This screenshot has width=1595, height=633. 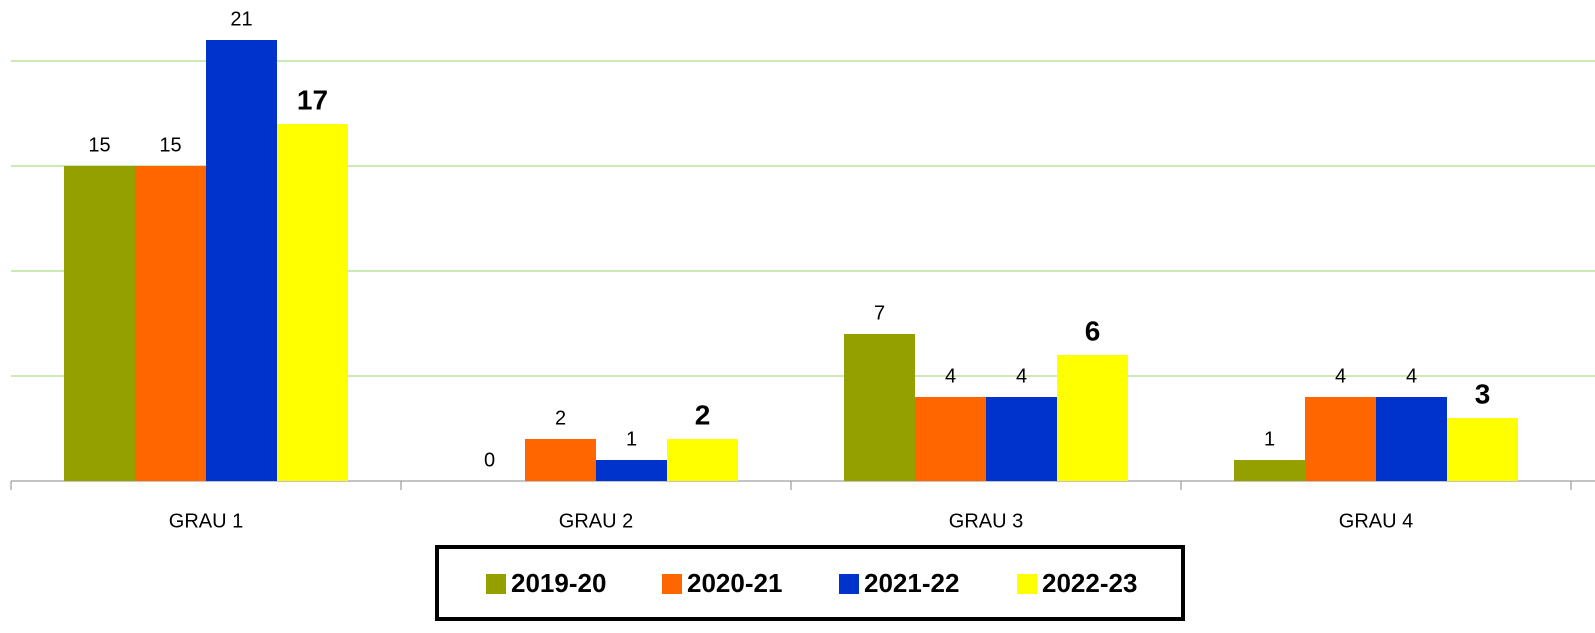 What do you see at coordinates (1093, 330) in the screenshot?
I see `data-label: 6` at bounding box center [1093, 330].